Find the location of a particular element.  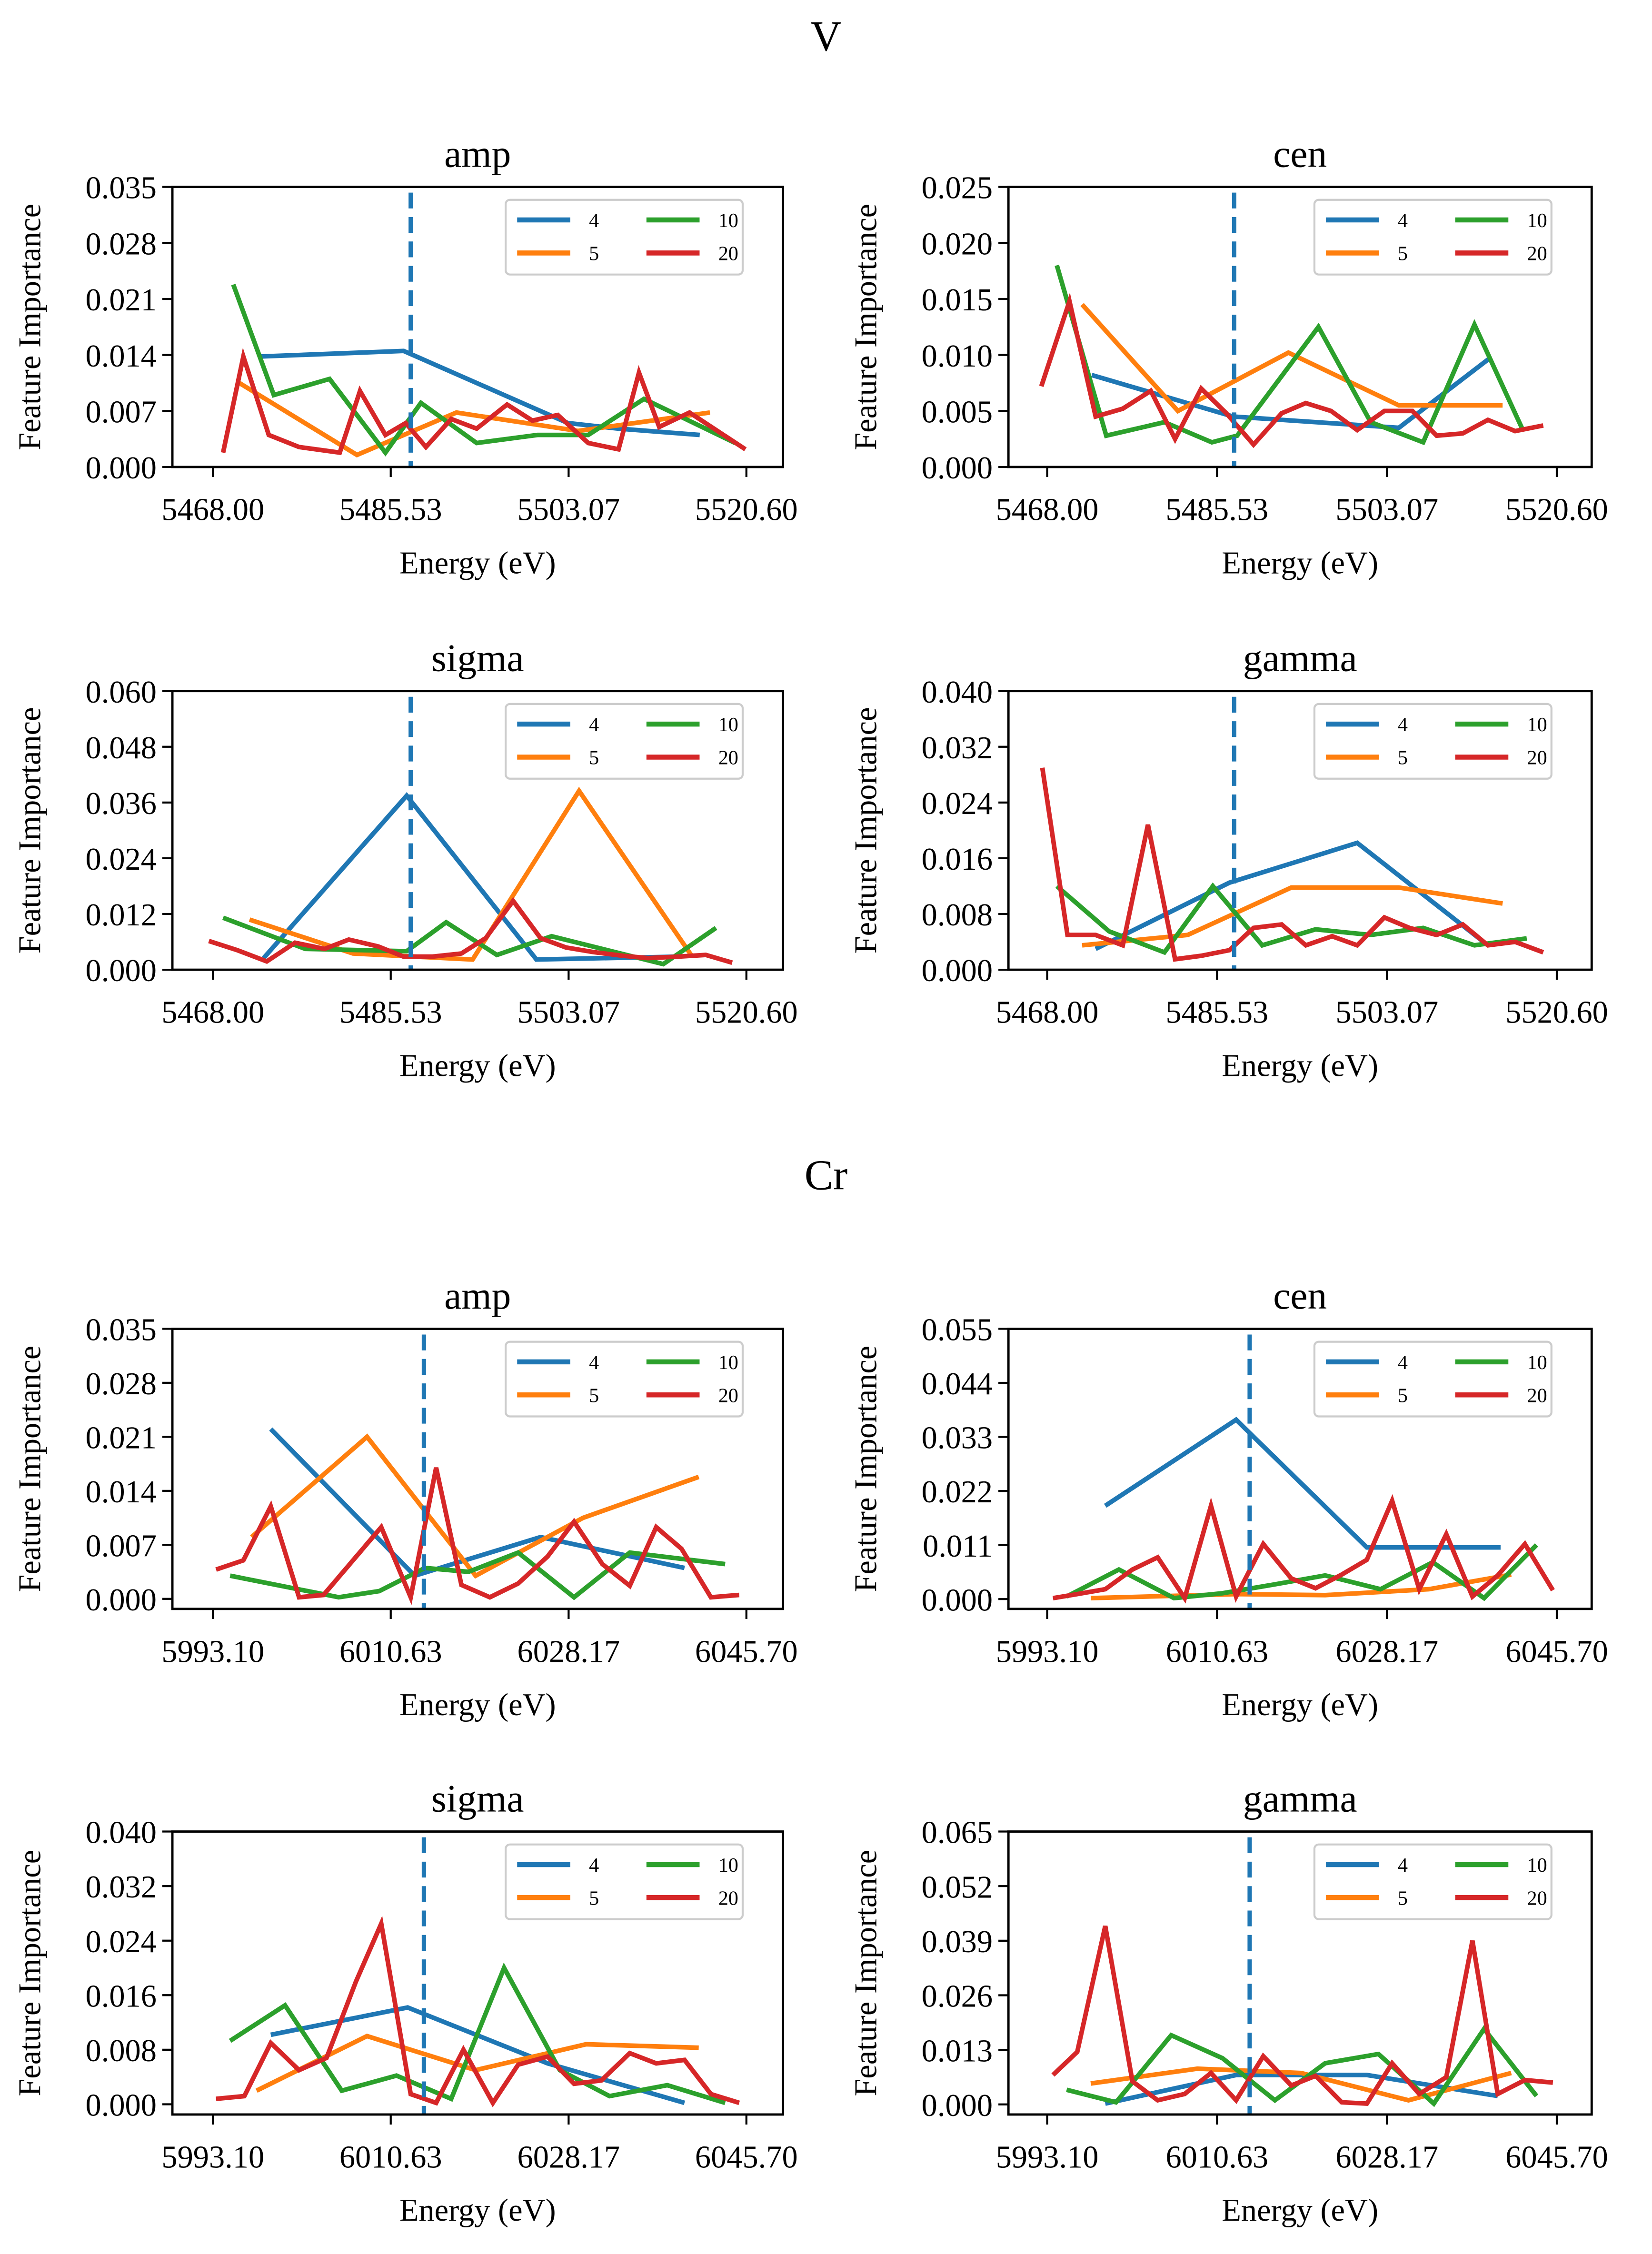

y-tick-label: 0.048 is located at coordinates (121, 748).